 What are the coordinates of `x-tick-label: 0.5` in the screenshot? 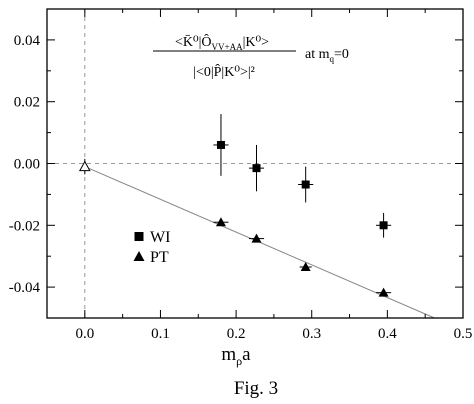 It's located at (463, 334).